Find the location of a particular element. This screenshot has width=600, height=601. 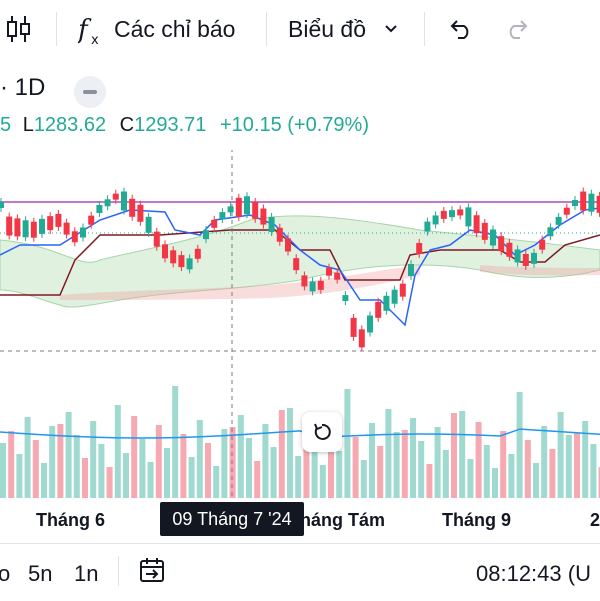

fx-icon: f x is located at coordinates (90, 32).